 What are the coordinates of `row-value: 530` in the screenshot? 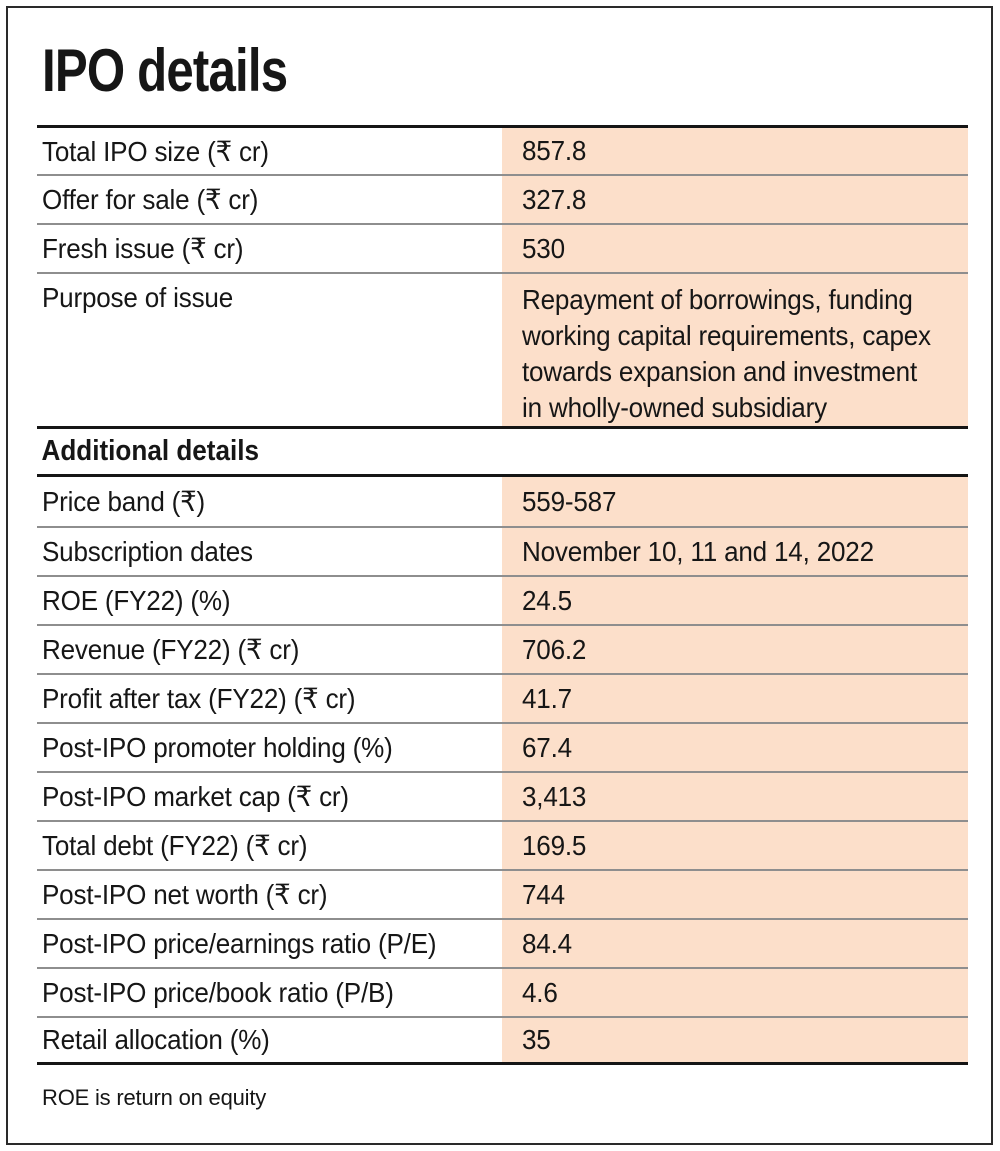 It's located at (543, 248).